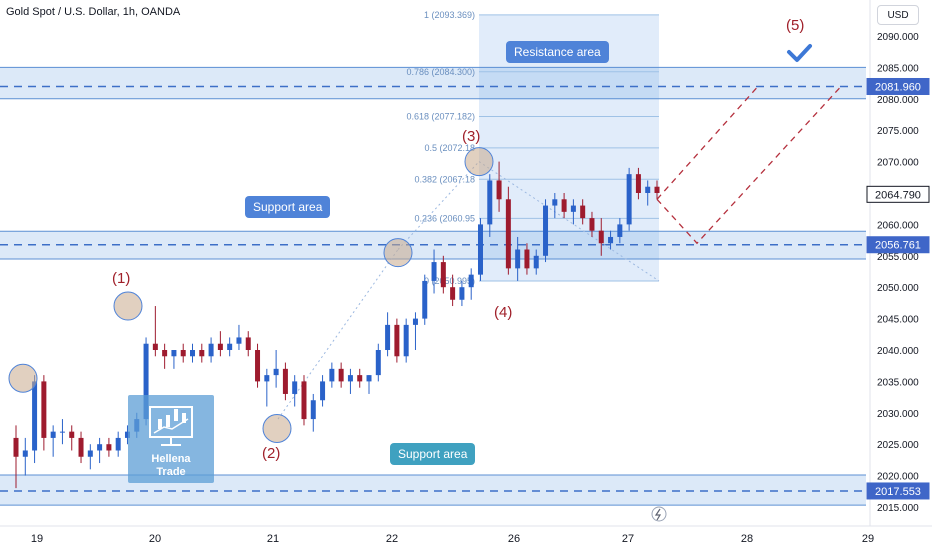 The height and width of the screenshot is (550, 932). I want to click on fib-level-label: 1 (2093.369), so click(449, 15).